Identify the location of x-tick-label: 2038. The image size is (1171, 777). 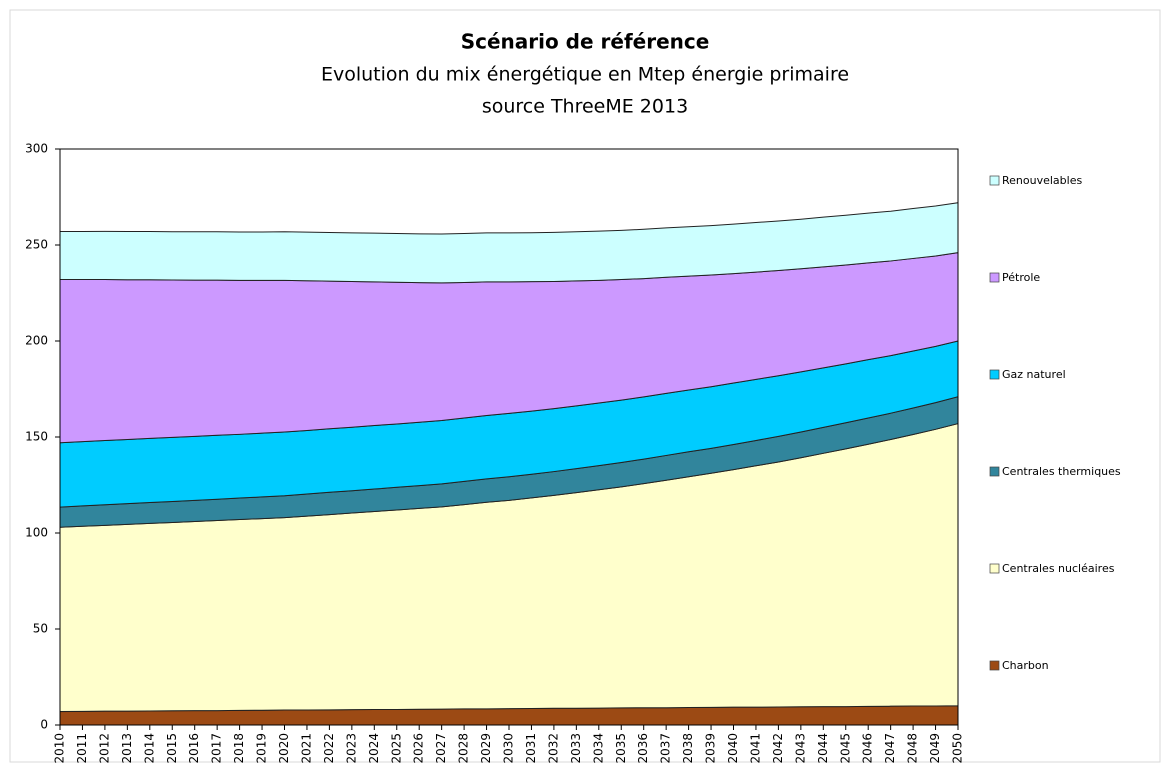
(688, 748).